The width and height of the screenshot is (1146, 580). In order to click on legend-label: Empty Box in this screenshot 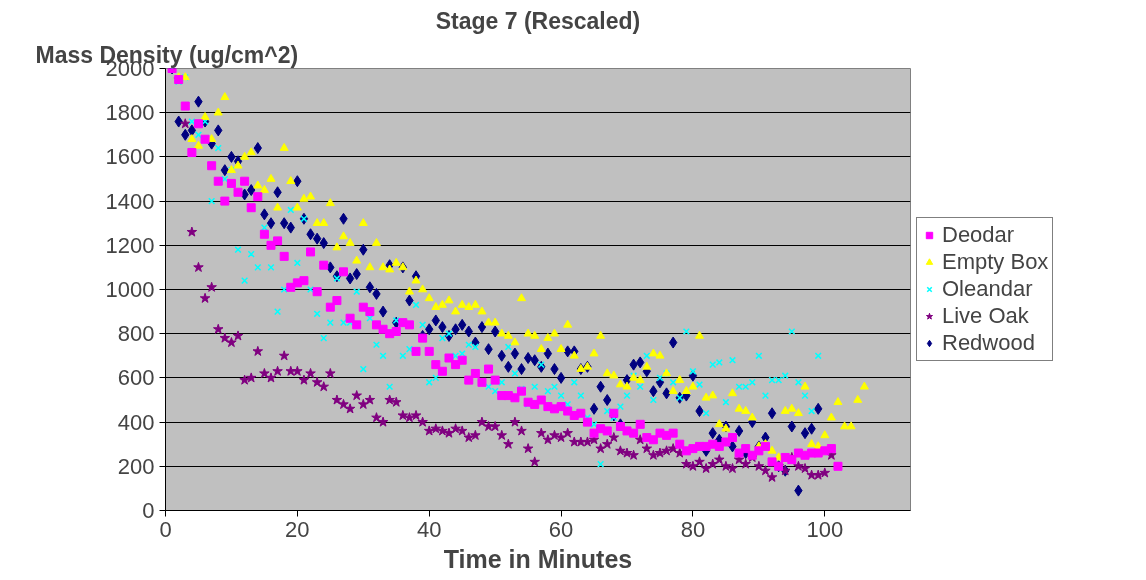, I will do `click(995, 262)`.